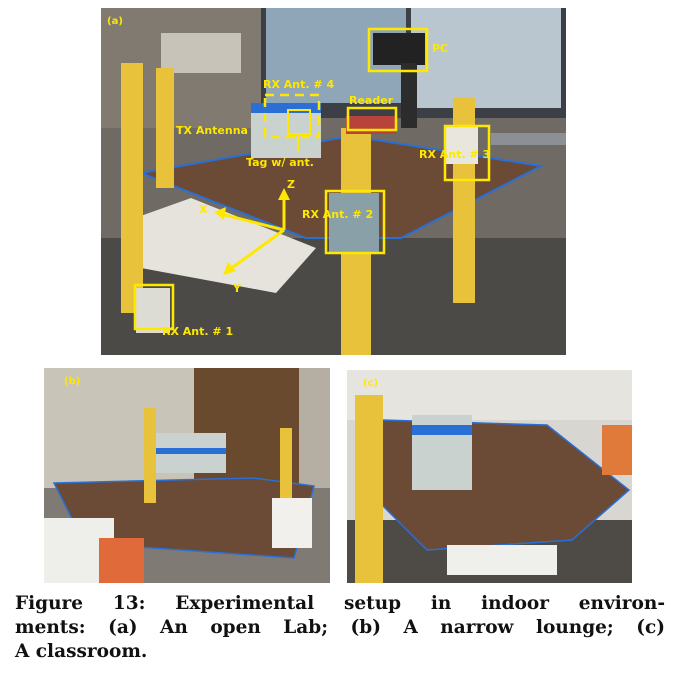  What do you see at coordinates (298, 84) in the screenshot?
I see `label-rx-ant-4: RX Ant. # 4` at bounding box center [298, 84].